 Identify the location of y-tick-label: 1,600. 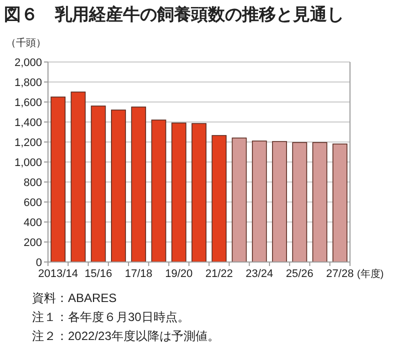
(28, 103).